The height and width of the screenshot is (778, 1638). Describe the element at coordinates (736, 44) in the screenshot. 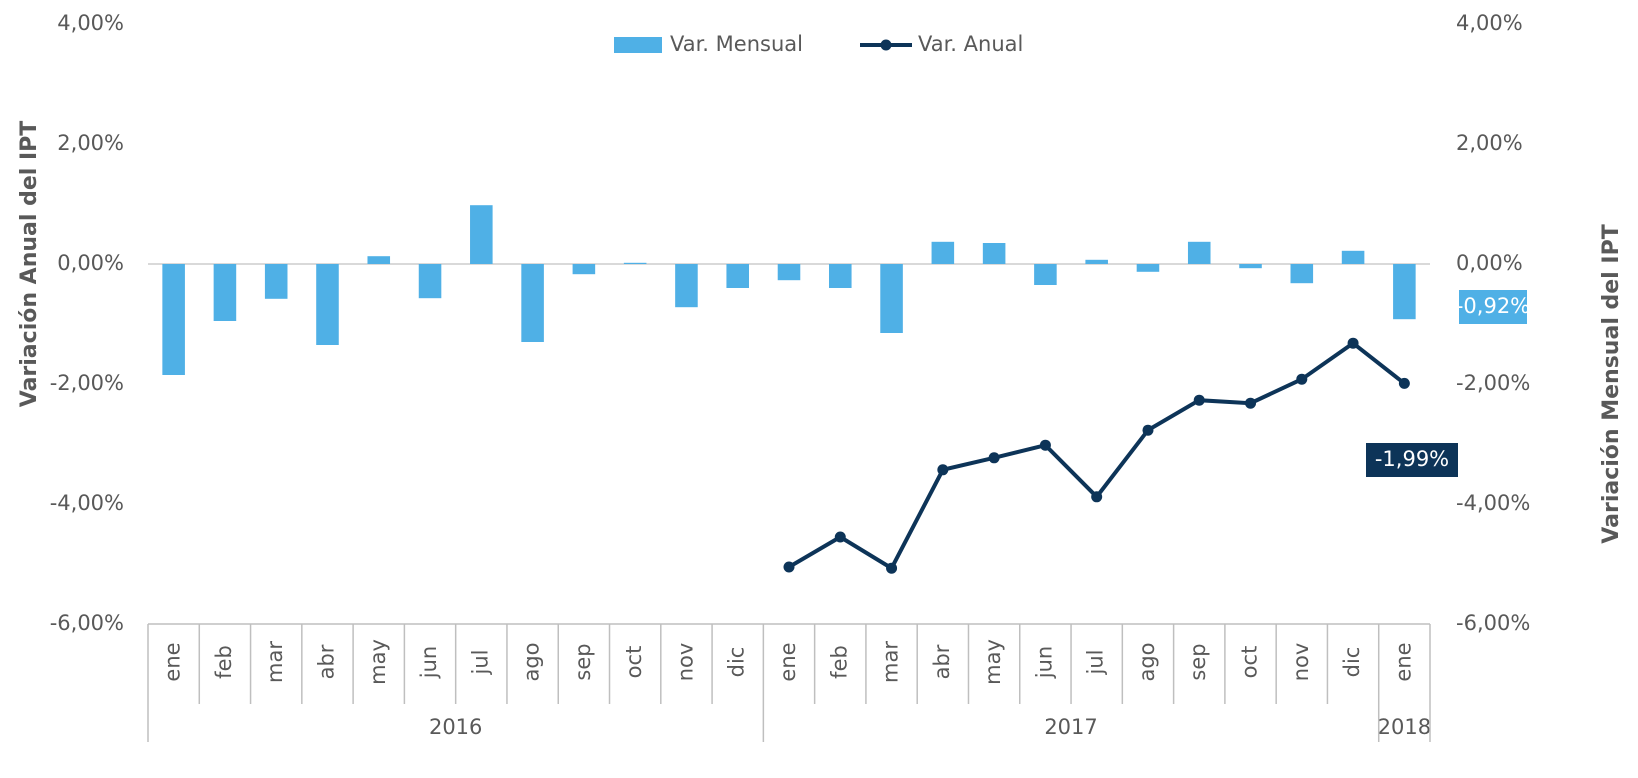

I see `legend-label: Var. Mensual` at that location.